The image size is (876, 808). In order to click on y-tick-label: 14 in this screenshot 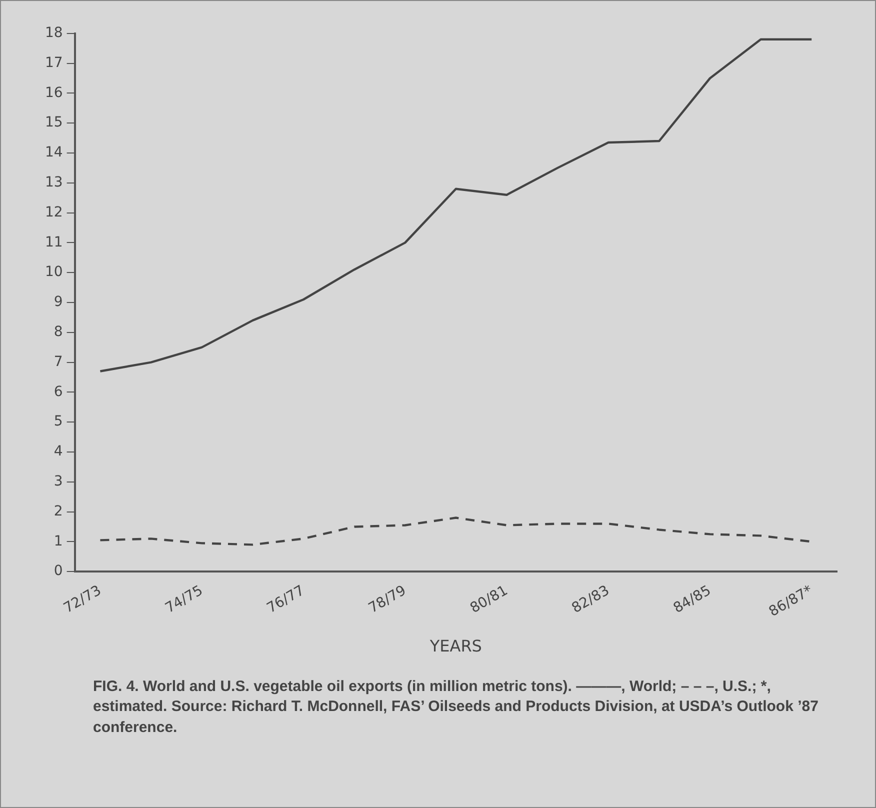, I will do `click(53, 152)`.